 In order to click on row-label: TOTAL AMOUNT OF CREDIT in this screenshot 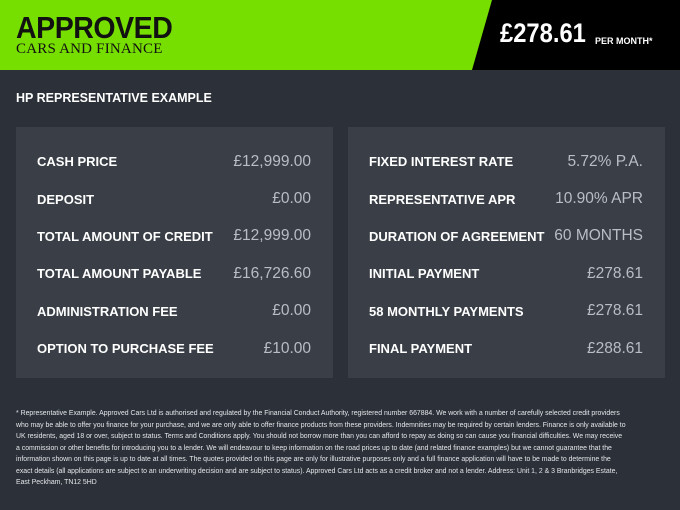, I will do `click(125, 236)`.